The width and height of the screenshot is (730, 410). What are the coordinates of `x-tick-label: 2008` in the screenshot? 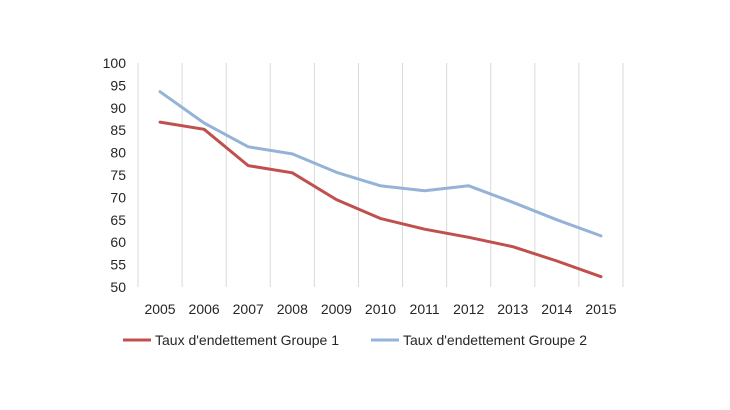 It's located at (292, 309).